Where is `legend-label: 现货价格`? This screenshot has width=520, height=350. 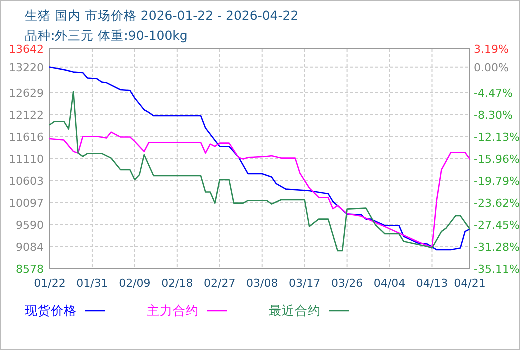 legend-label: 现货价格 is located at coordinates (51, 310).